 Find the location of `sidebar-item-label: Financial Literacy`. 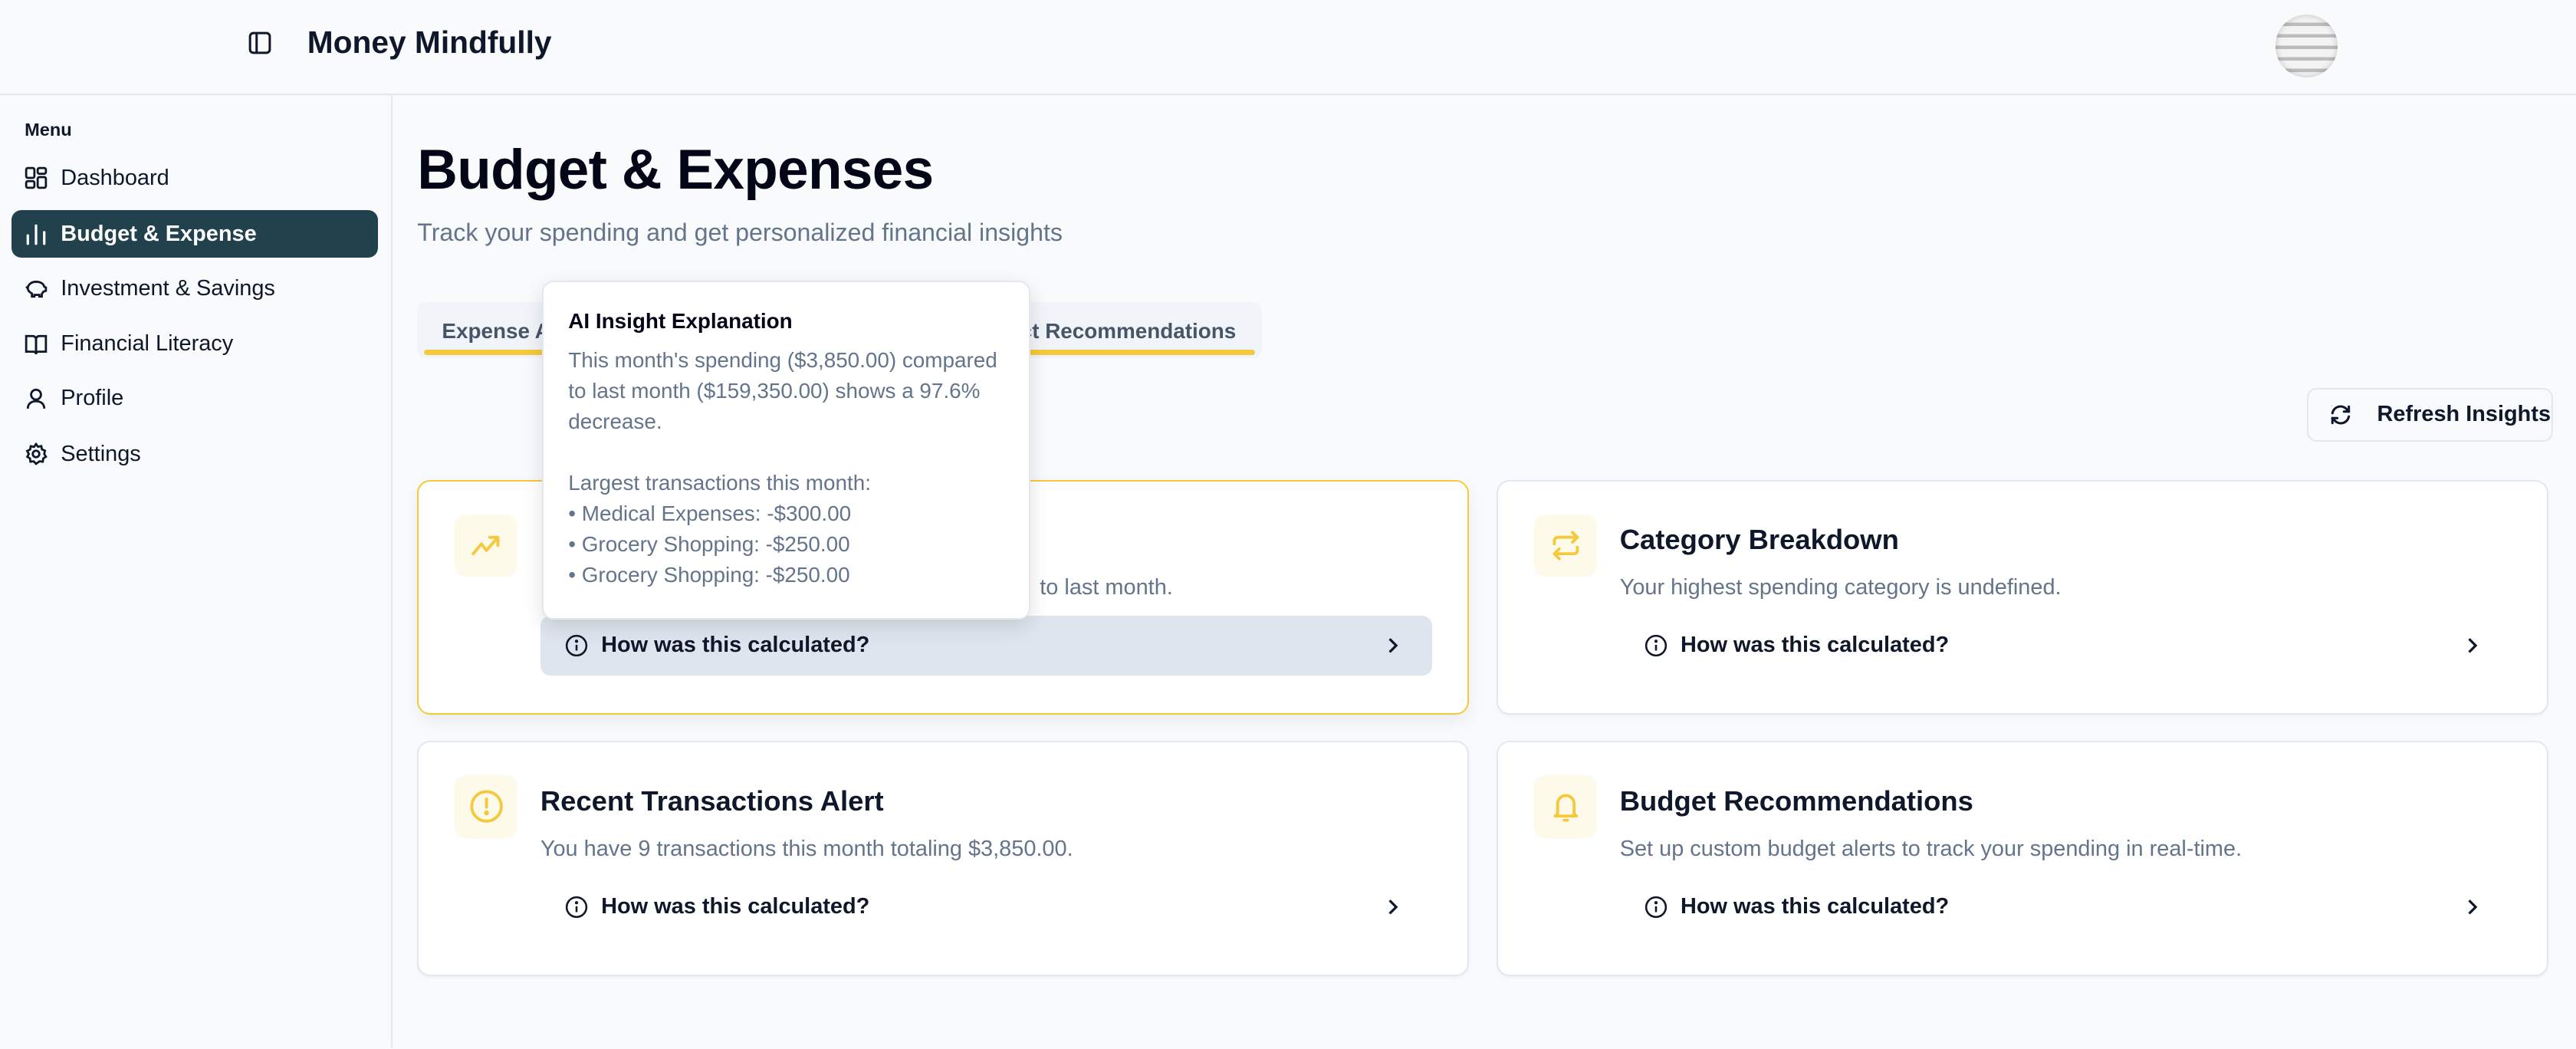

sidebar-item-label: Financial Literacy is located at coordinates (148, 344).